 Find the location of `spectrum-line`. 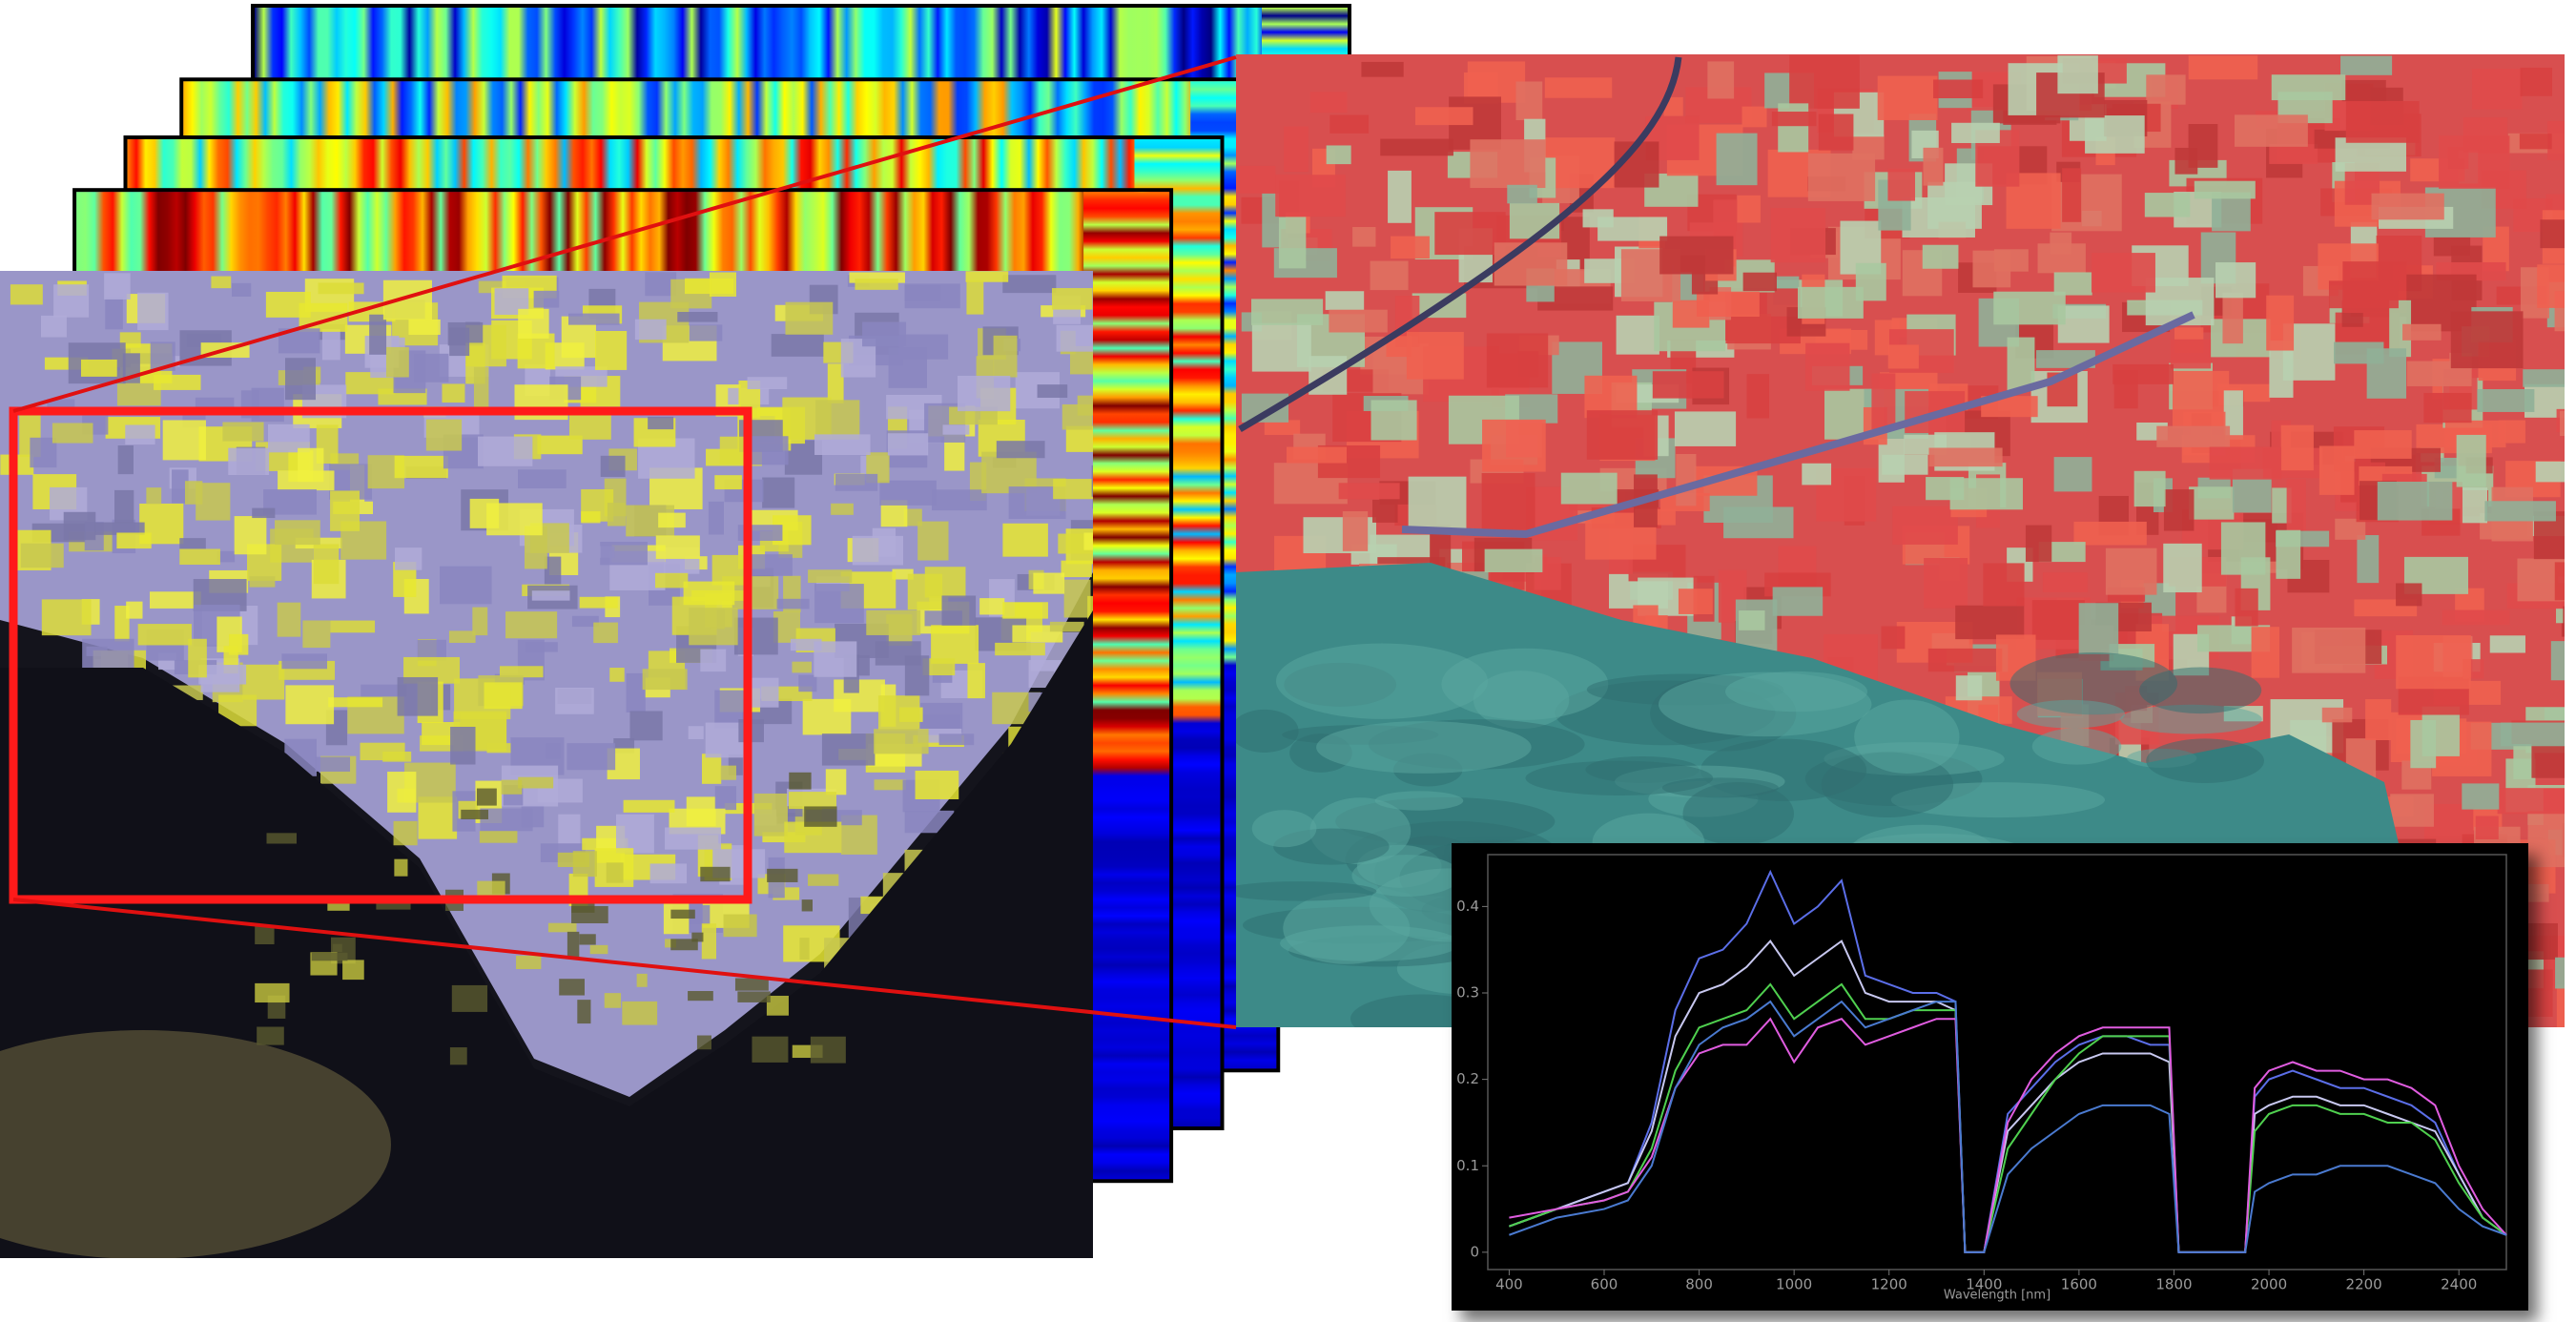

spectrum-line is located at coordinates (2008, 1126).